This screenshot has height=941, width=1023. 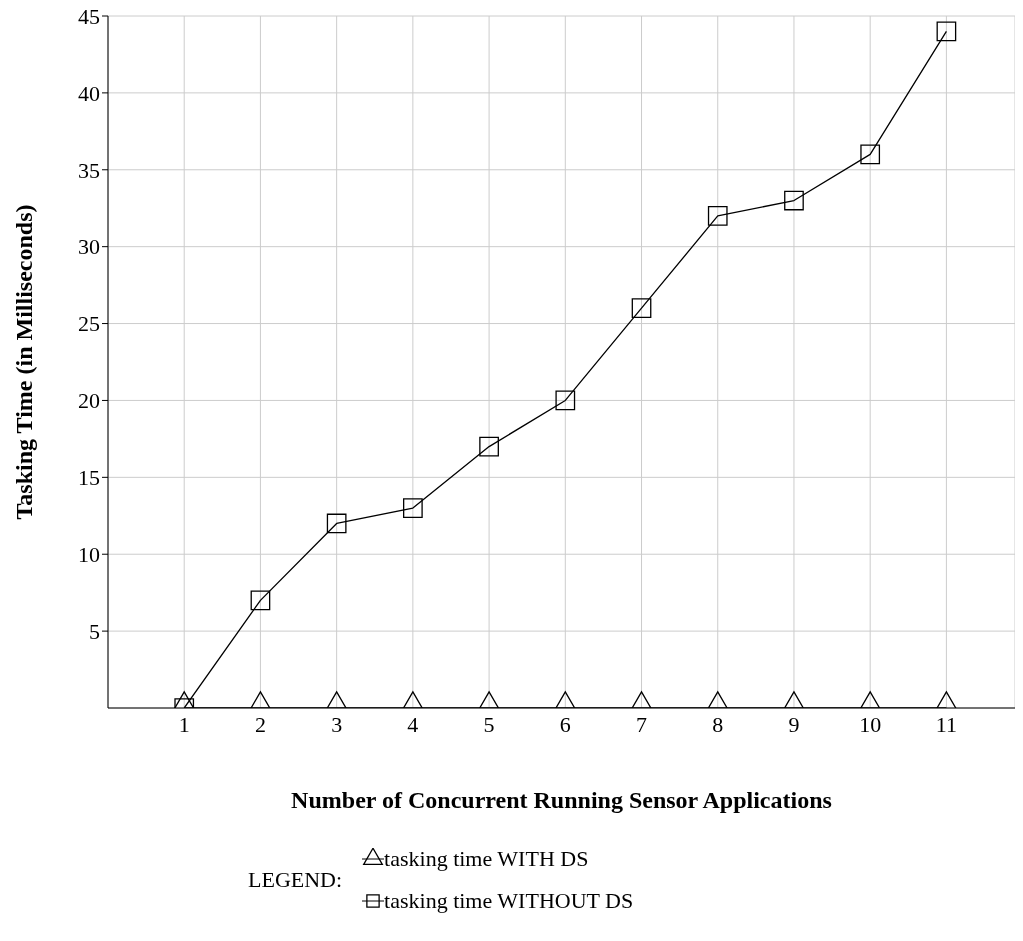 What do you see at coordinates (870, 724) in the screenshot?
I see `x-tick-label: 10` at bounding box center [870, 724].